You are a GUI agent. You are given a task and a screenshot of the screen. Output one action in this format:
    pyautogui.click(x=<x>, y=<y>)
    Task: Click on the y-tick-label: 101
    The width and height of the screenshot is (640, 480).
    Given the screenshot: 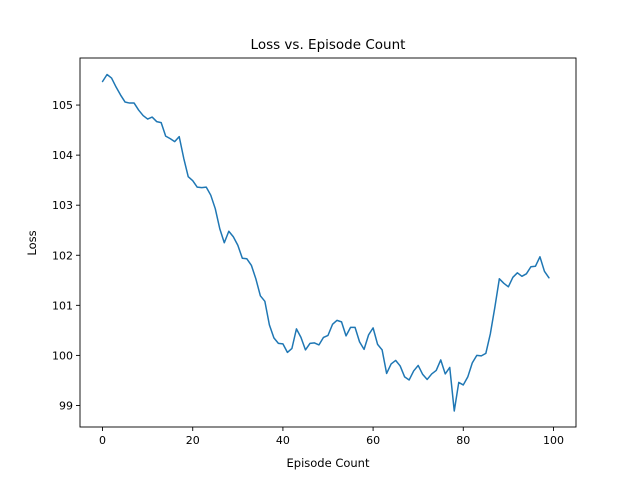 What is the action you would take?
    pyautogui.click(x=62, y=305)
    